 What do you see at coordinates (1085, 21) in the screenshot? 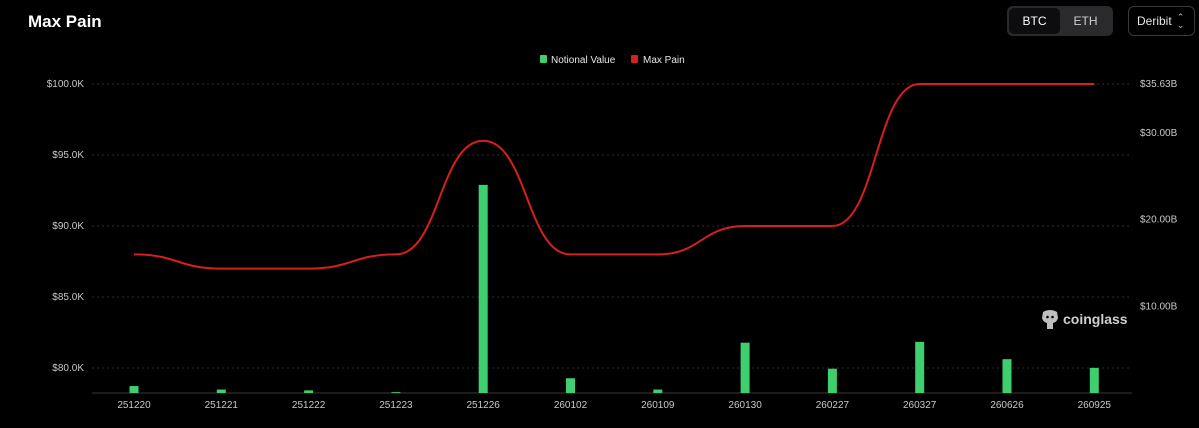
I see `eth-tab: ETH` at bounding box center [1085, 21].